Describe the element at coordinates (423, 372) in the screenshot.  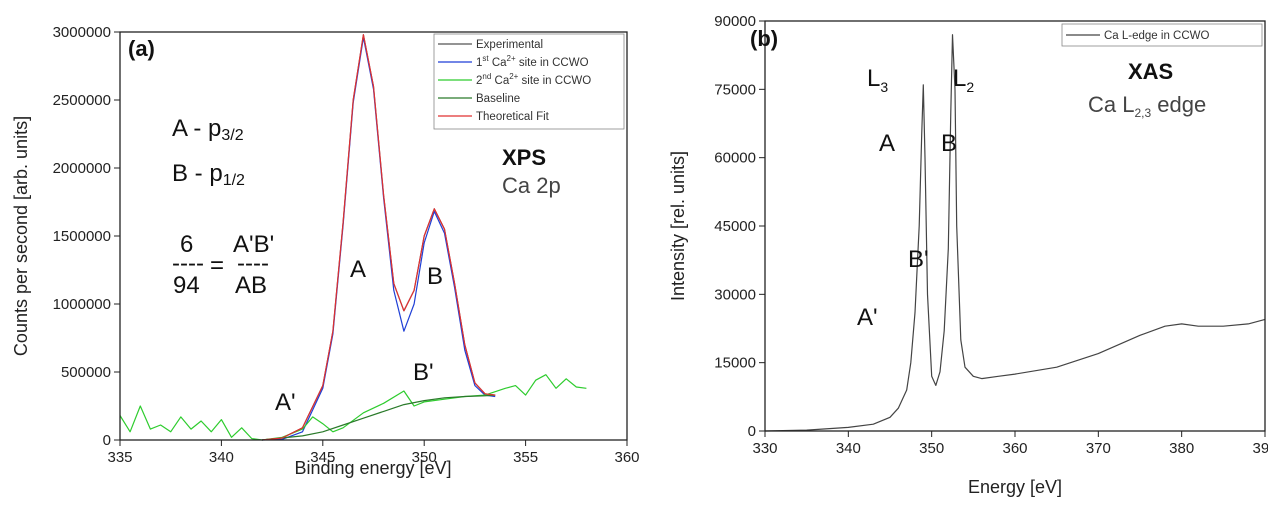
I see `peak-label-b-prime: B'` at that location.